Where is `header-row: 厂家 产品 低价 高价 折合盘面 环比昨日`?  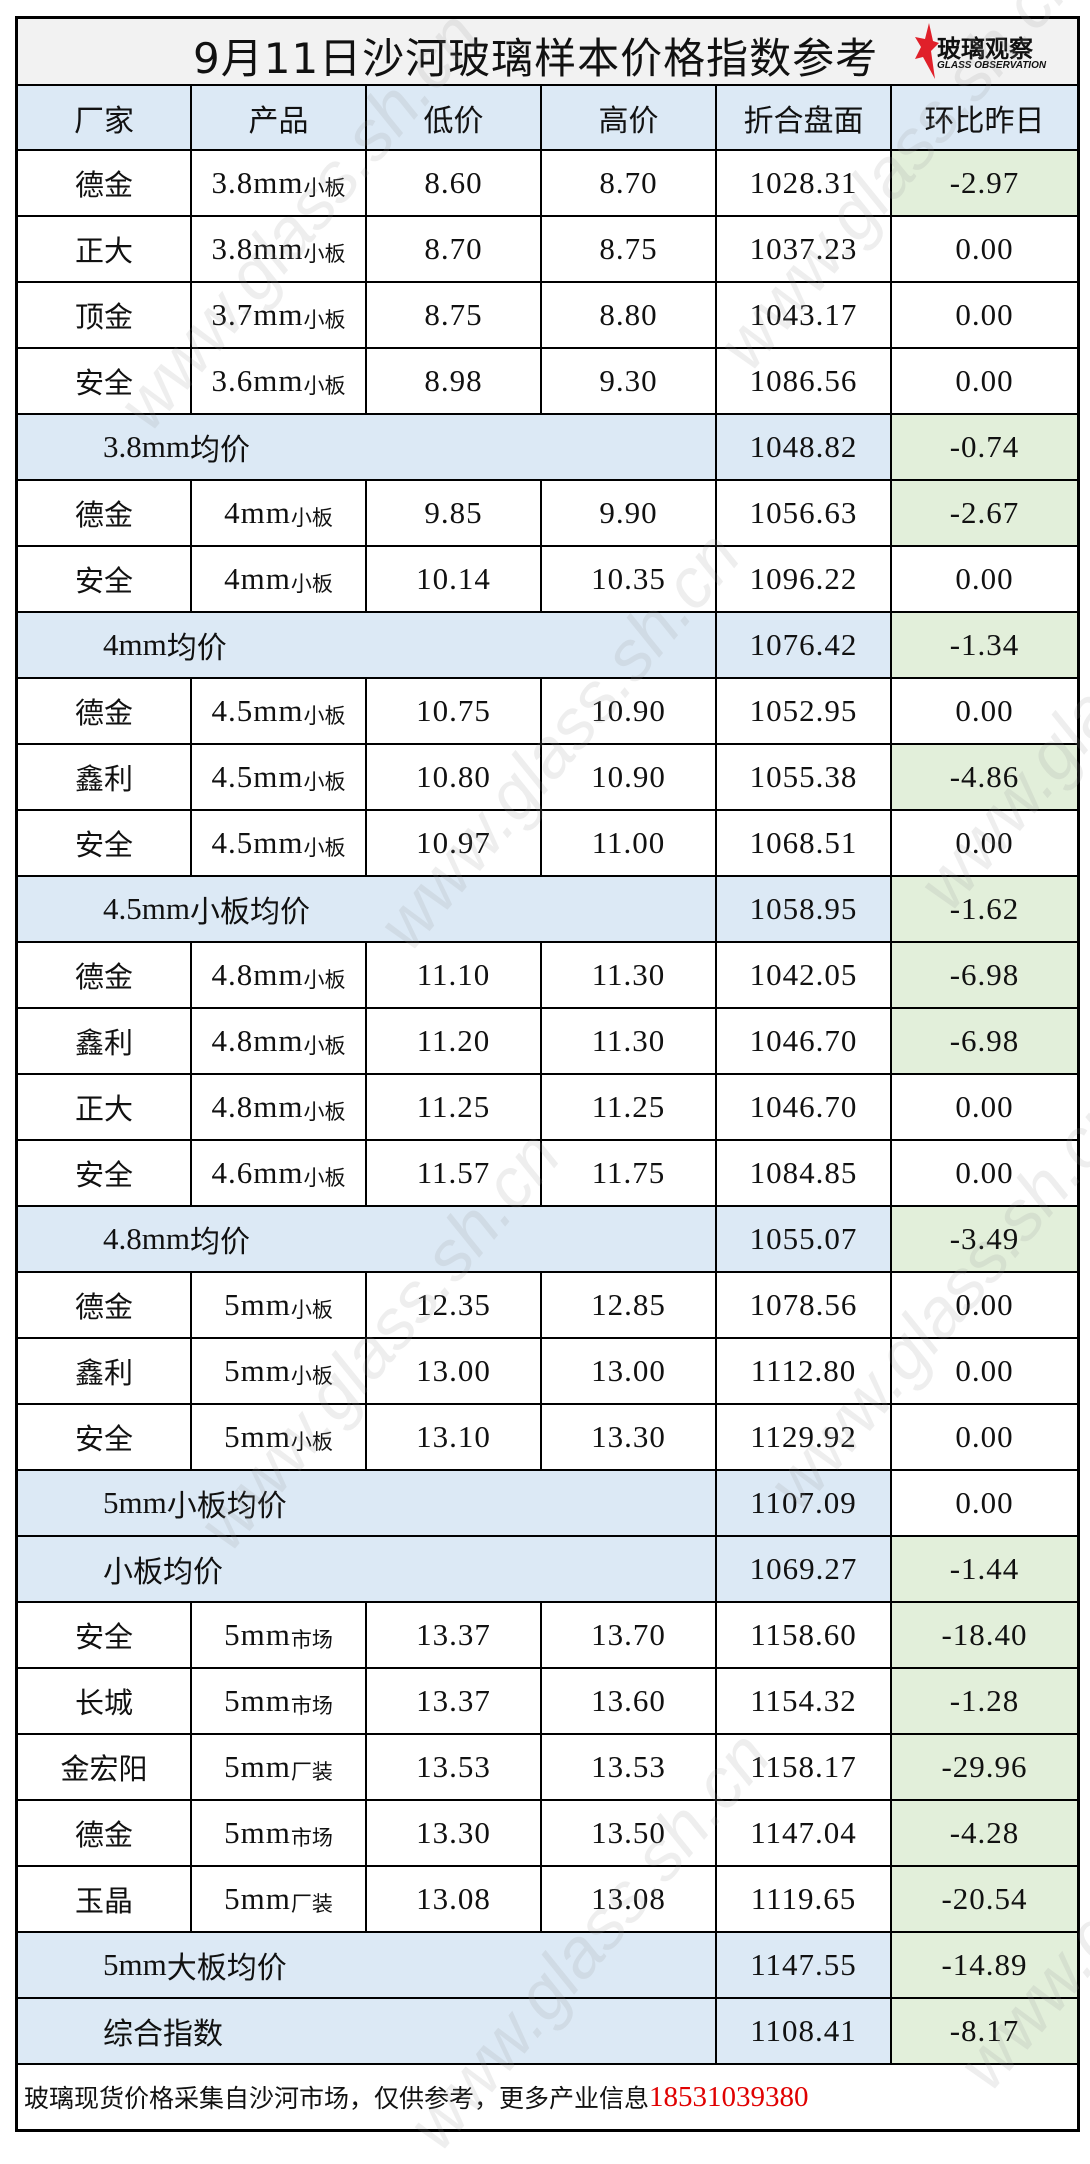 header-row: 厂家 产品 低价 高价 折合盘面 环比昨日 is located at coordinates (547, 118).